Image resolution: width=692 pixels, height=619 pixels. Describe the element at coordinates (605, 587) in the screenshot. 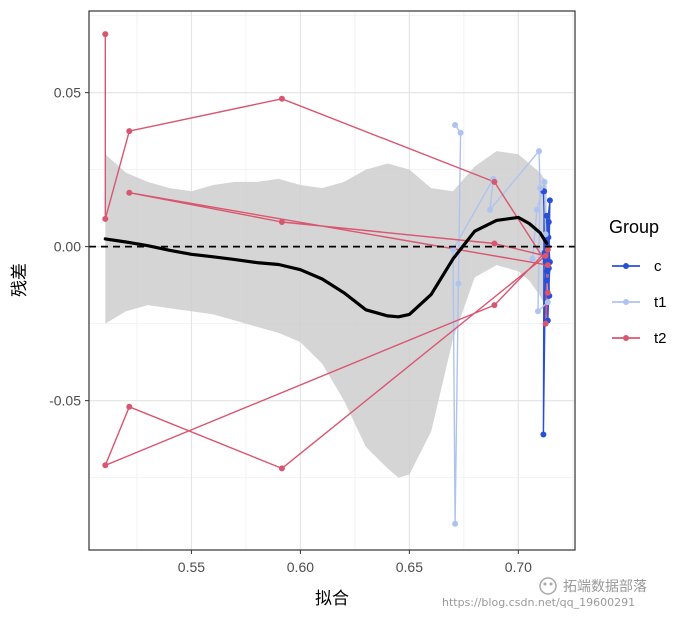

I see `watermark-logo-text: 拓端数据部落` at that location.